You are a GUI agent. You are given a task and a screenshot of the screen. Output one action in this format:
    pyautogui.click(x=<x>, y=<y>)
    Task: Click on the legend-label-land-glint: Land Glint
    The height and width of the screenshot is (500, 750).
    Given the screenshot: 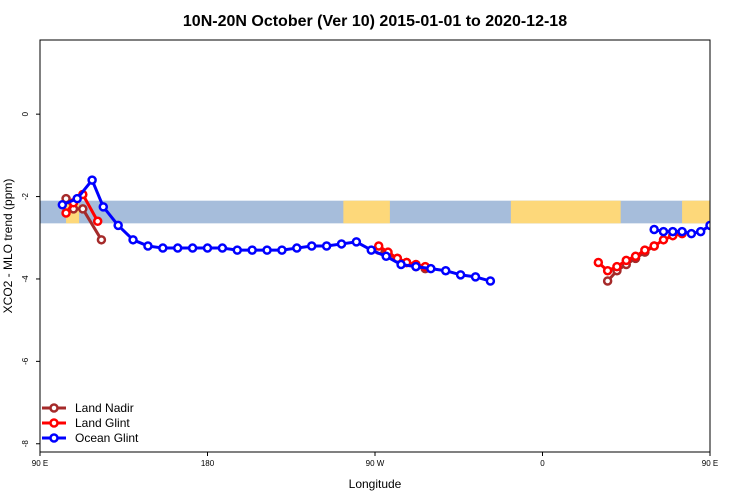 What is the action you would take?
    pyautogui.click(x=102, y=423)
    